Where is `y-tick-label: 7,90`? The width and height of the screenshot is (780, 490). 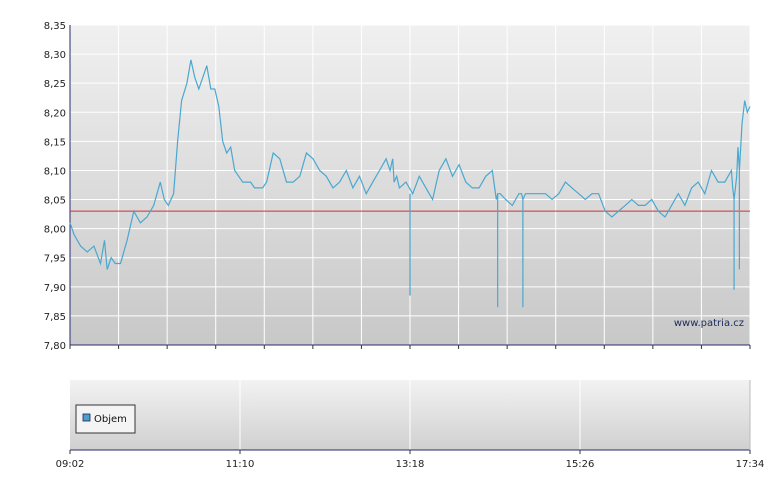 y-tick-label: 7,90 is located at coordinates (55, 288).